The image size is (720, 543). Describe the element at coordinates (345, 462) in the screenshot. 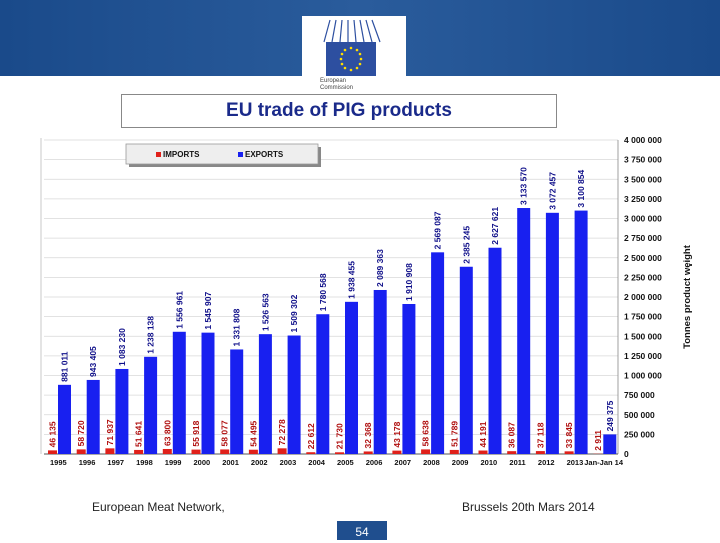

I see `x-tick-label: 2005` at that location.